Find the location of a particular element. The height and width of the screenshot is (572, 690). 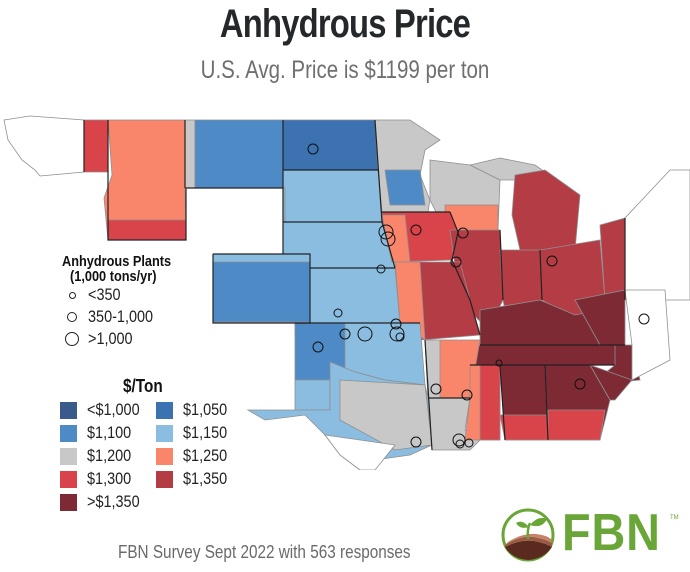

price-legend-item: $1,150 is located at coordinates (195, 433).